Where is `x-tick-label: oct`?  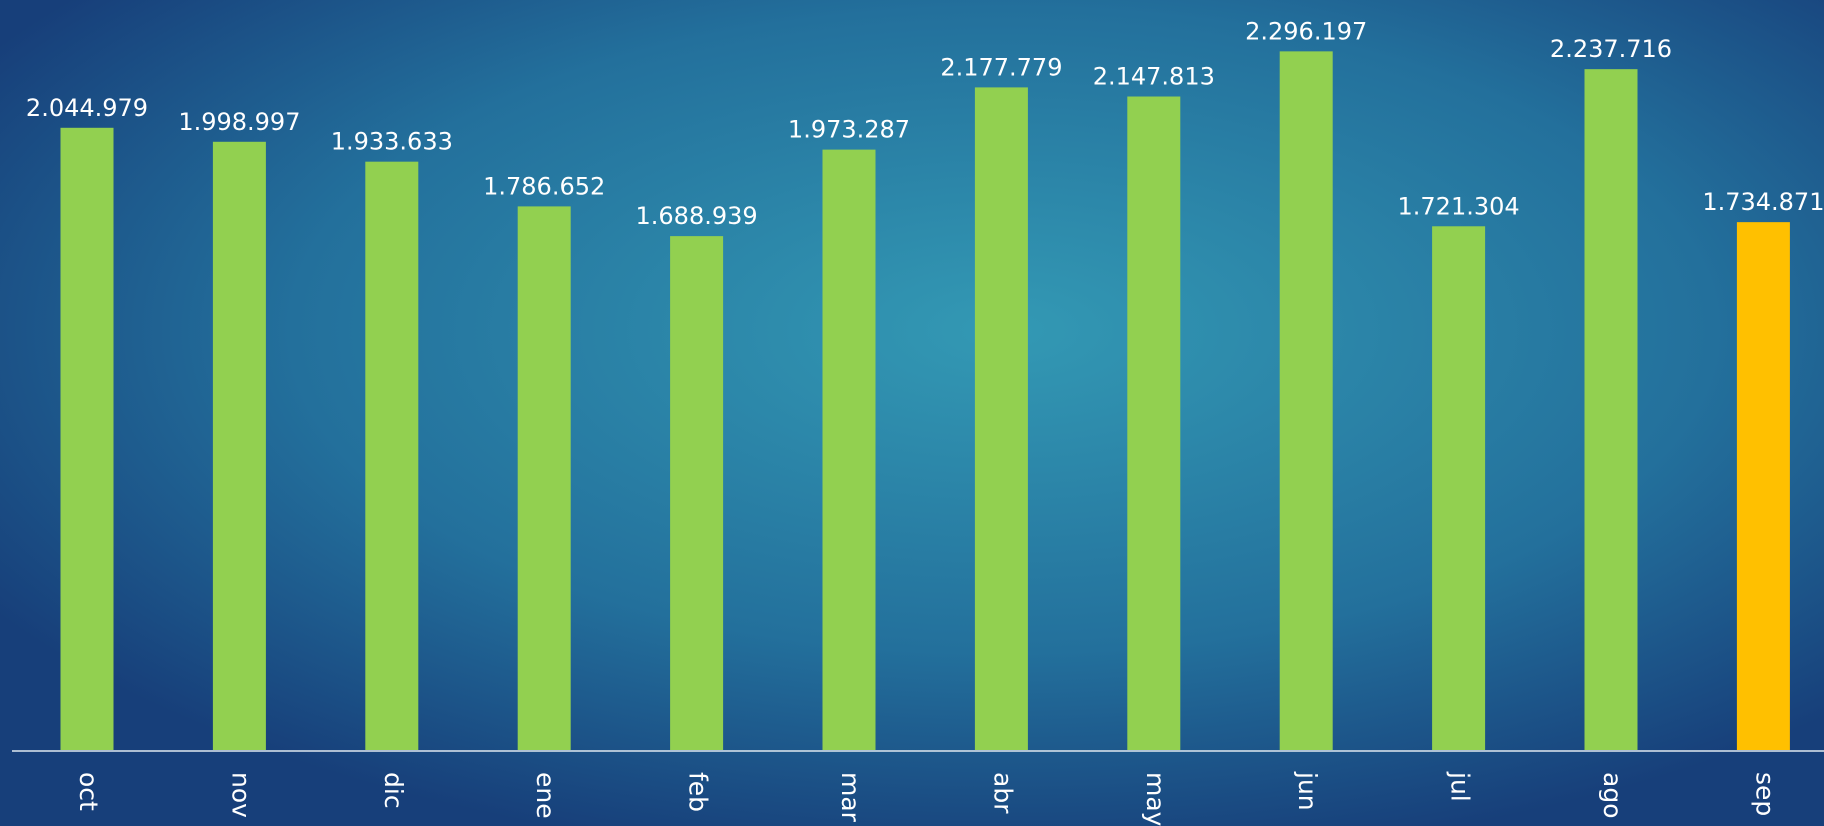
x-tick-label: oct is located at coordinates (88, 791).